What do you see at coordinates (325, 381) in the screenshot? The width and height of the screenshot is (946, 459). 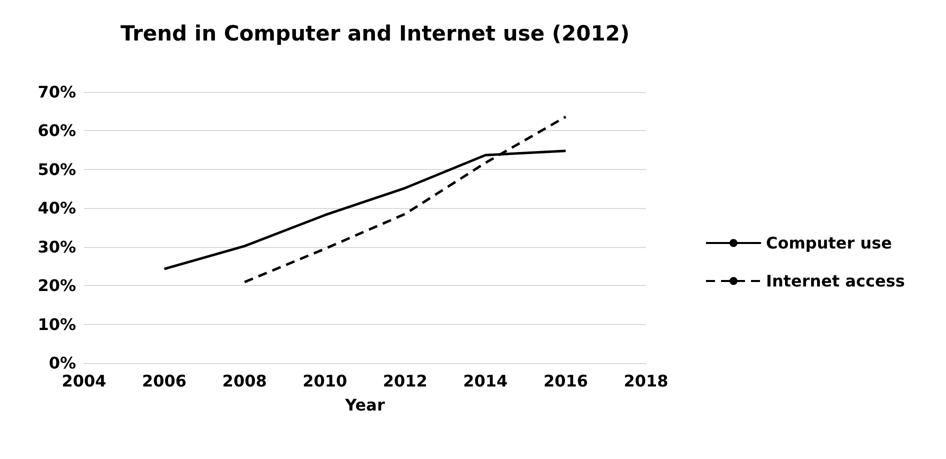 I see `x-tick-label: 2010` at bounding box center [325, 381].